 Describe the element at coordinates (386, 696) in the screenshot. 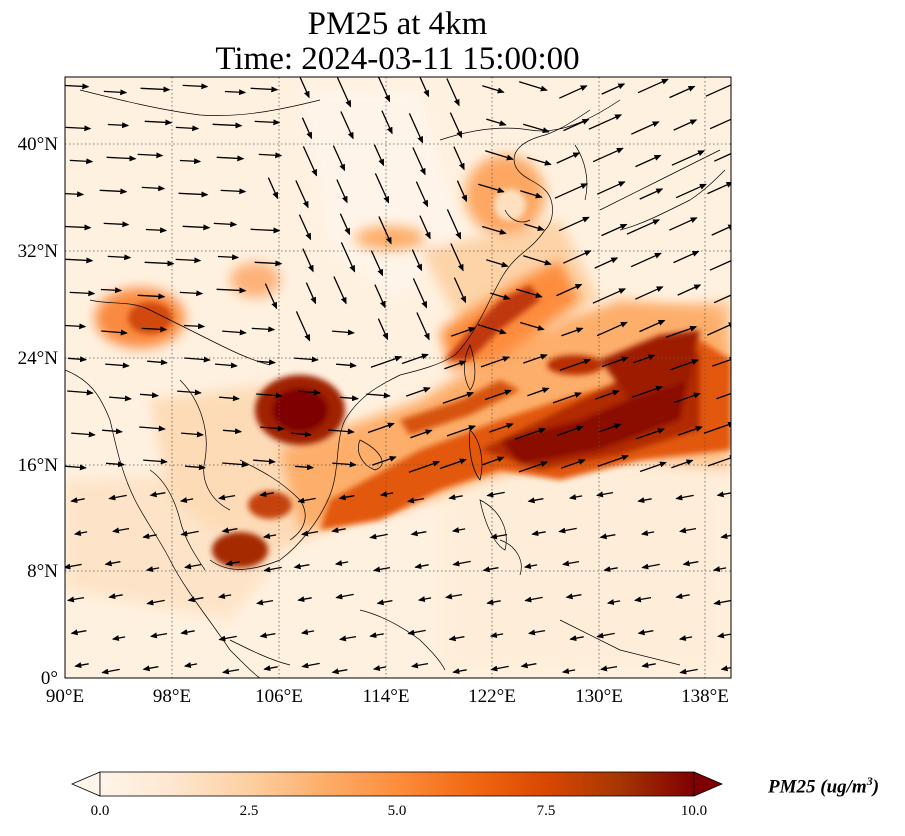

I see `lon-tick-label: 114°E` at that location.